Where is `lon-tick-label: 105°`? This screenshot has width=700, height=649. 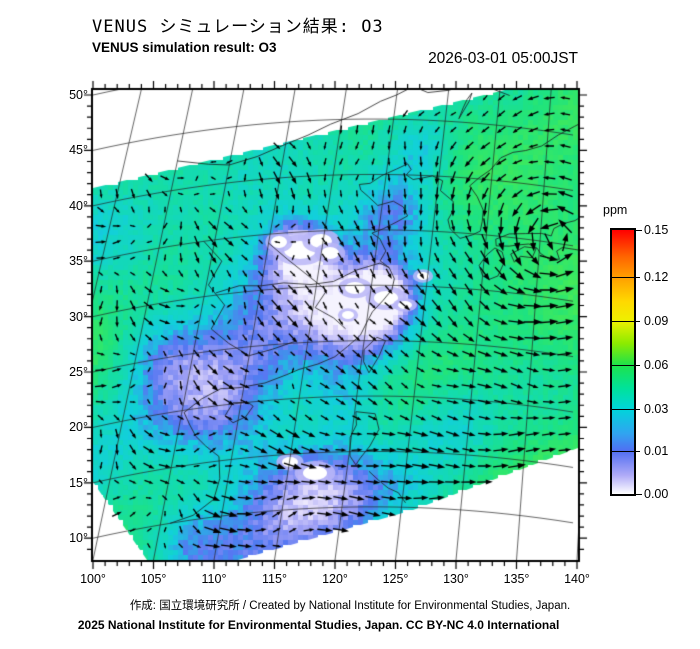 lon-tick-label: 105° is located at coordinates (153, 579).